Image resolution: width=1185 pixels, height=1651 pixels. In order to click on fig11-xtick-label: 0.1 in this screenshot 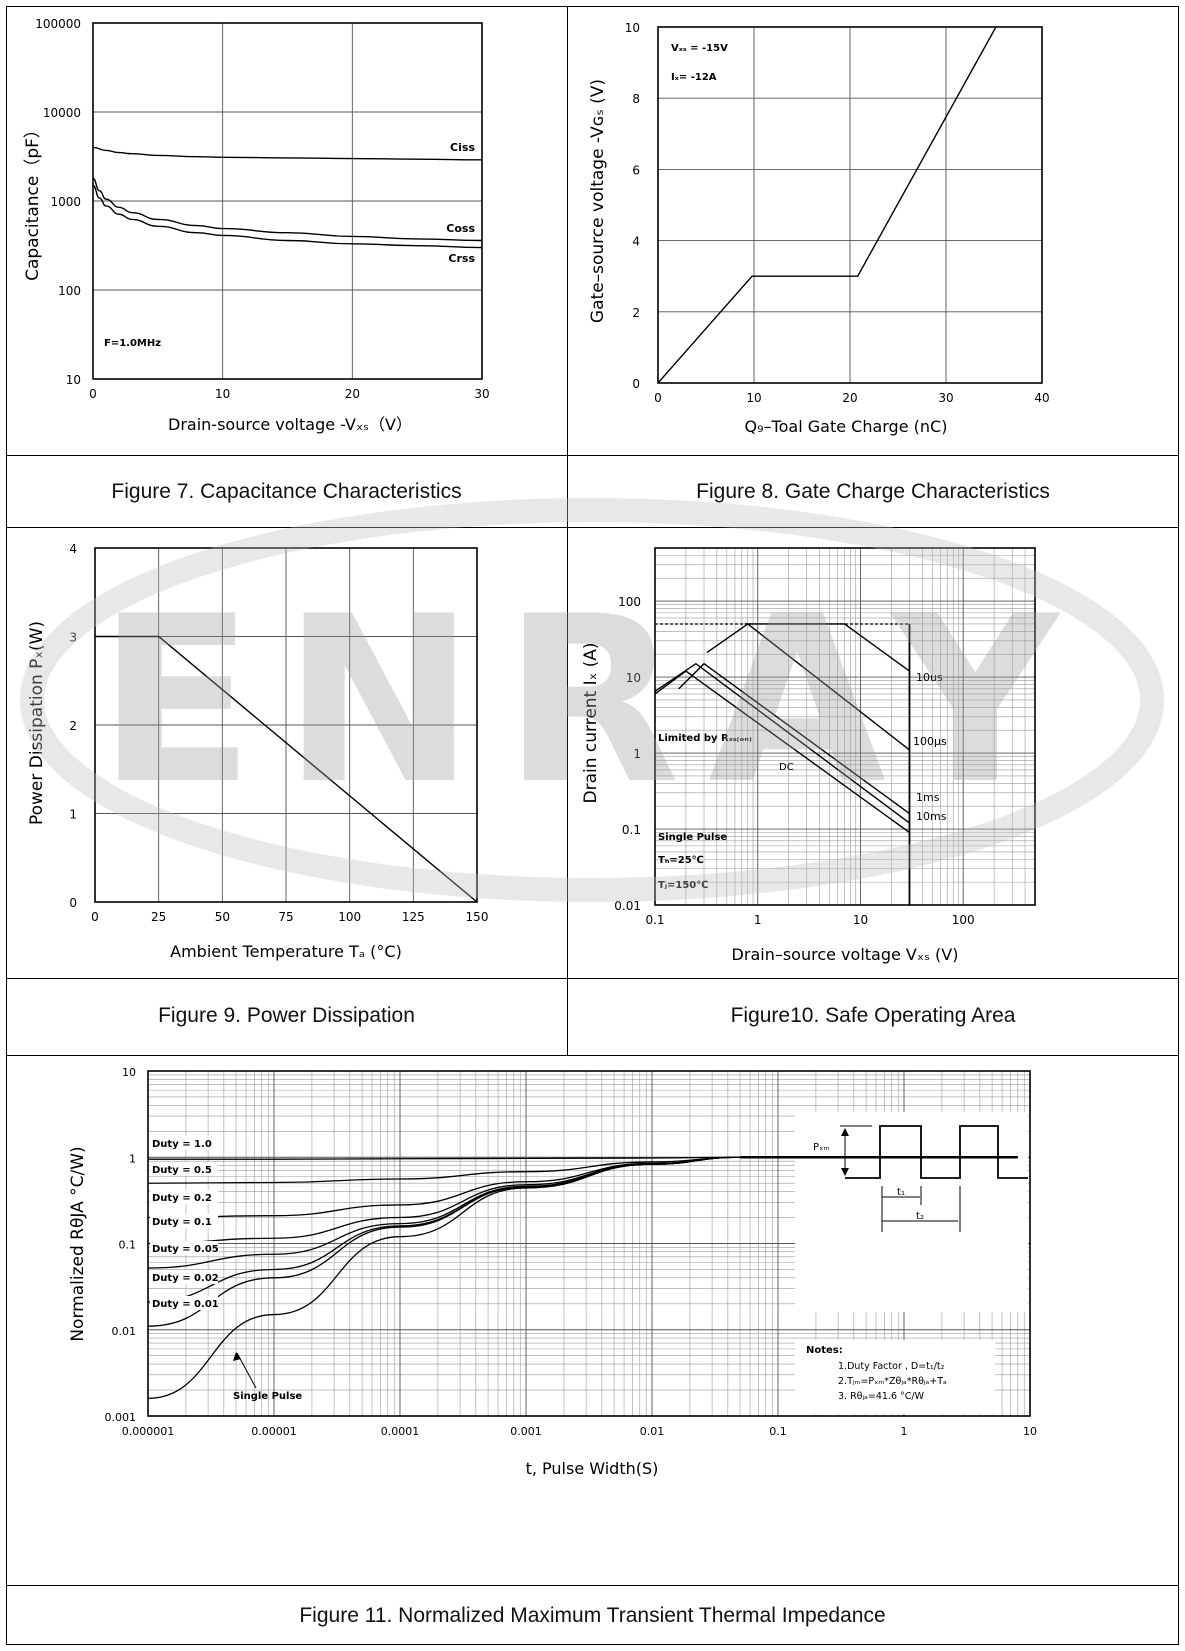, I will do `click(778, 1431)`.